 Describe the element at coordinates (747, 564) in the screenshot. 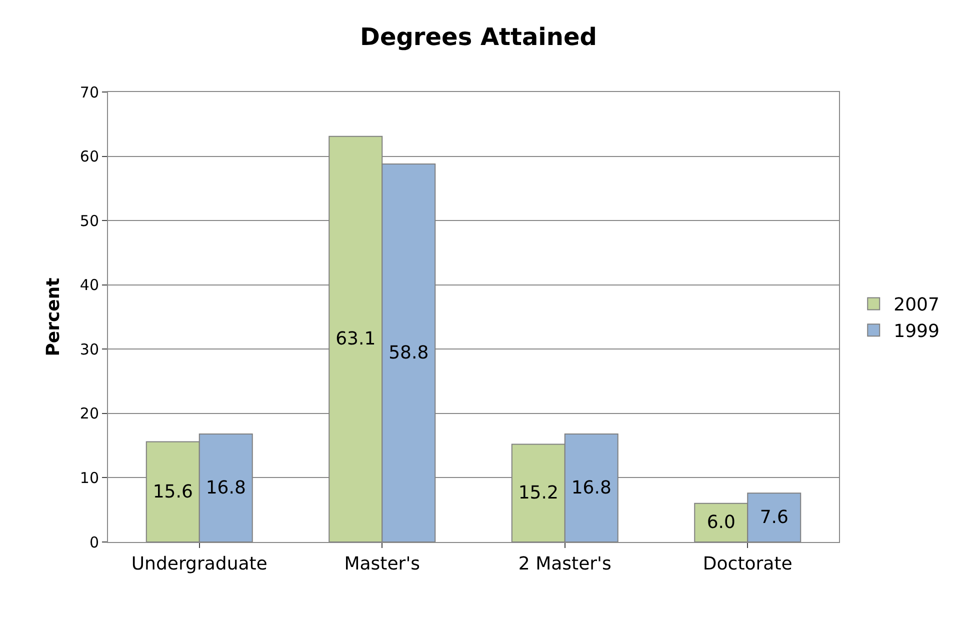

I see `x-tick-label: Doctorate` at that location.